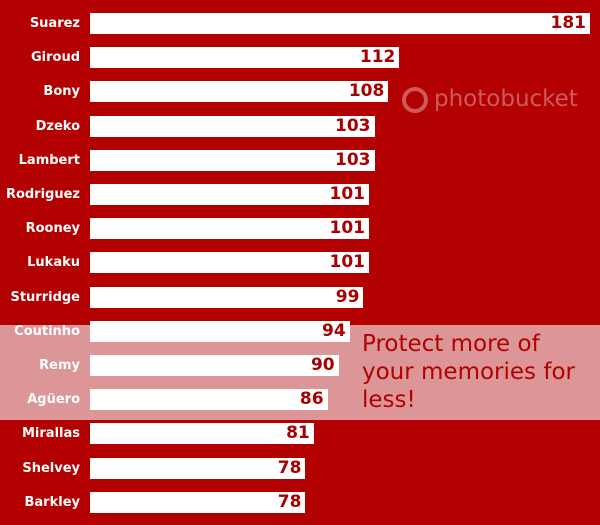 The image size is (600, 525). Describe the element at coordinates (568, 23) in the screenshot. I see `value-label: 181` at that location.